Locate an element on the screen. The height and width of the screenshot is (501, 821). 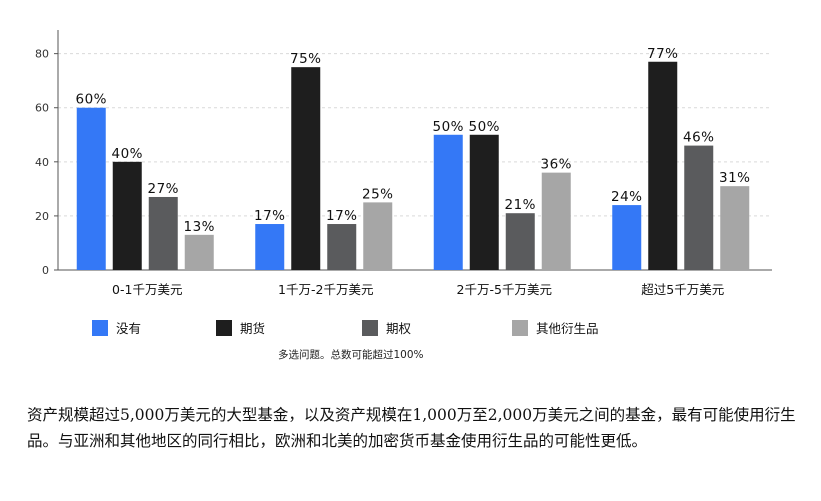
data-label: 21% is located at coordinates (520, 205).